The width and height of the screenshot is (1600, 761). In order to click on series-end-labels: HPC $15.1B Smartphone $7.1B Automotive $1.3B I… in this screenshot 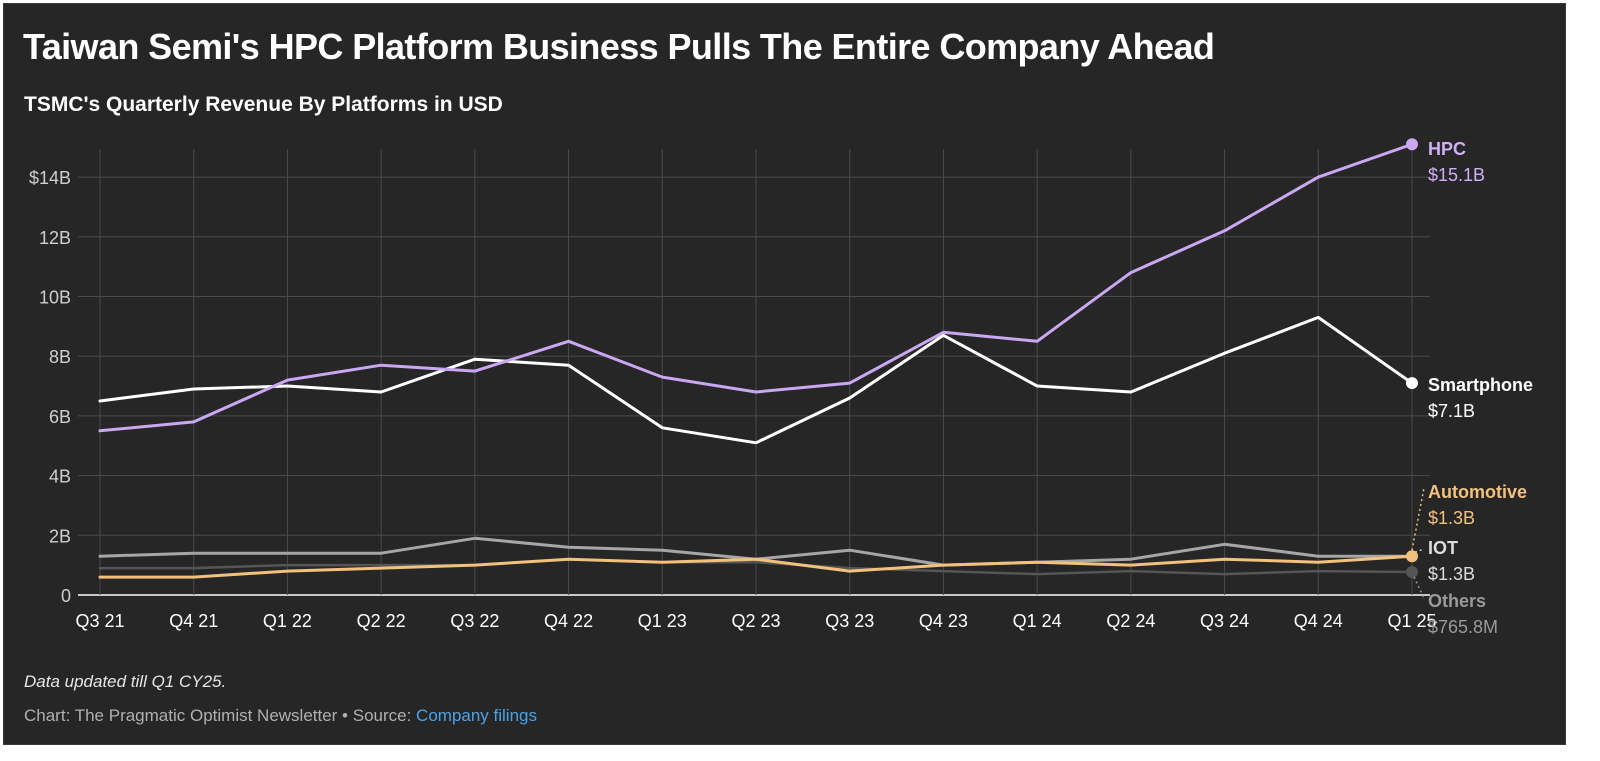, I will do `click(1472, 388)`.